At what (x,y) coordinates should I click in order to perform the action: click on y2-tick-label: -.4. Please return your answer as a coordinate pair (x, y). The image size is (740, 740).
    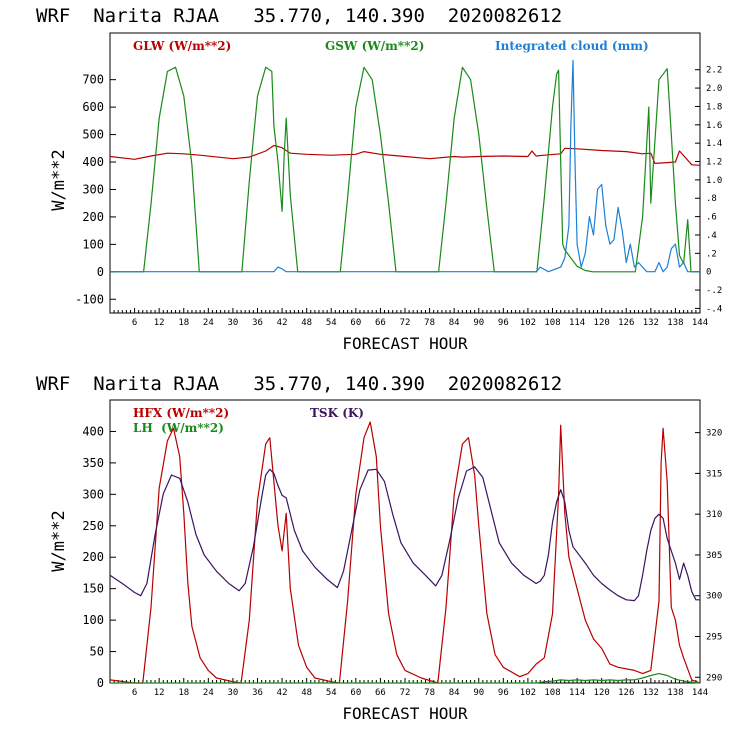
    Looking at the image, I should click on (714, 309).